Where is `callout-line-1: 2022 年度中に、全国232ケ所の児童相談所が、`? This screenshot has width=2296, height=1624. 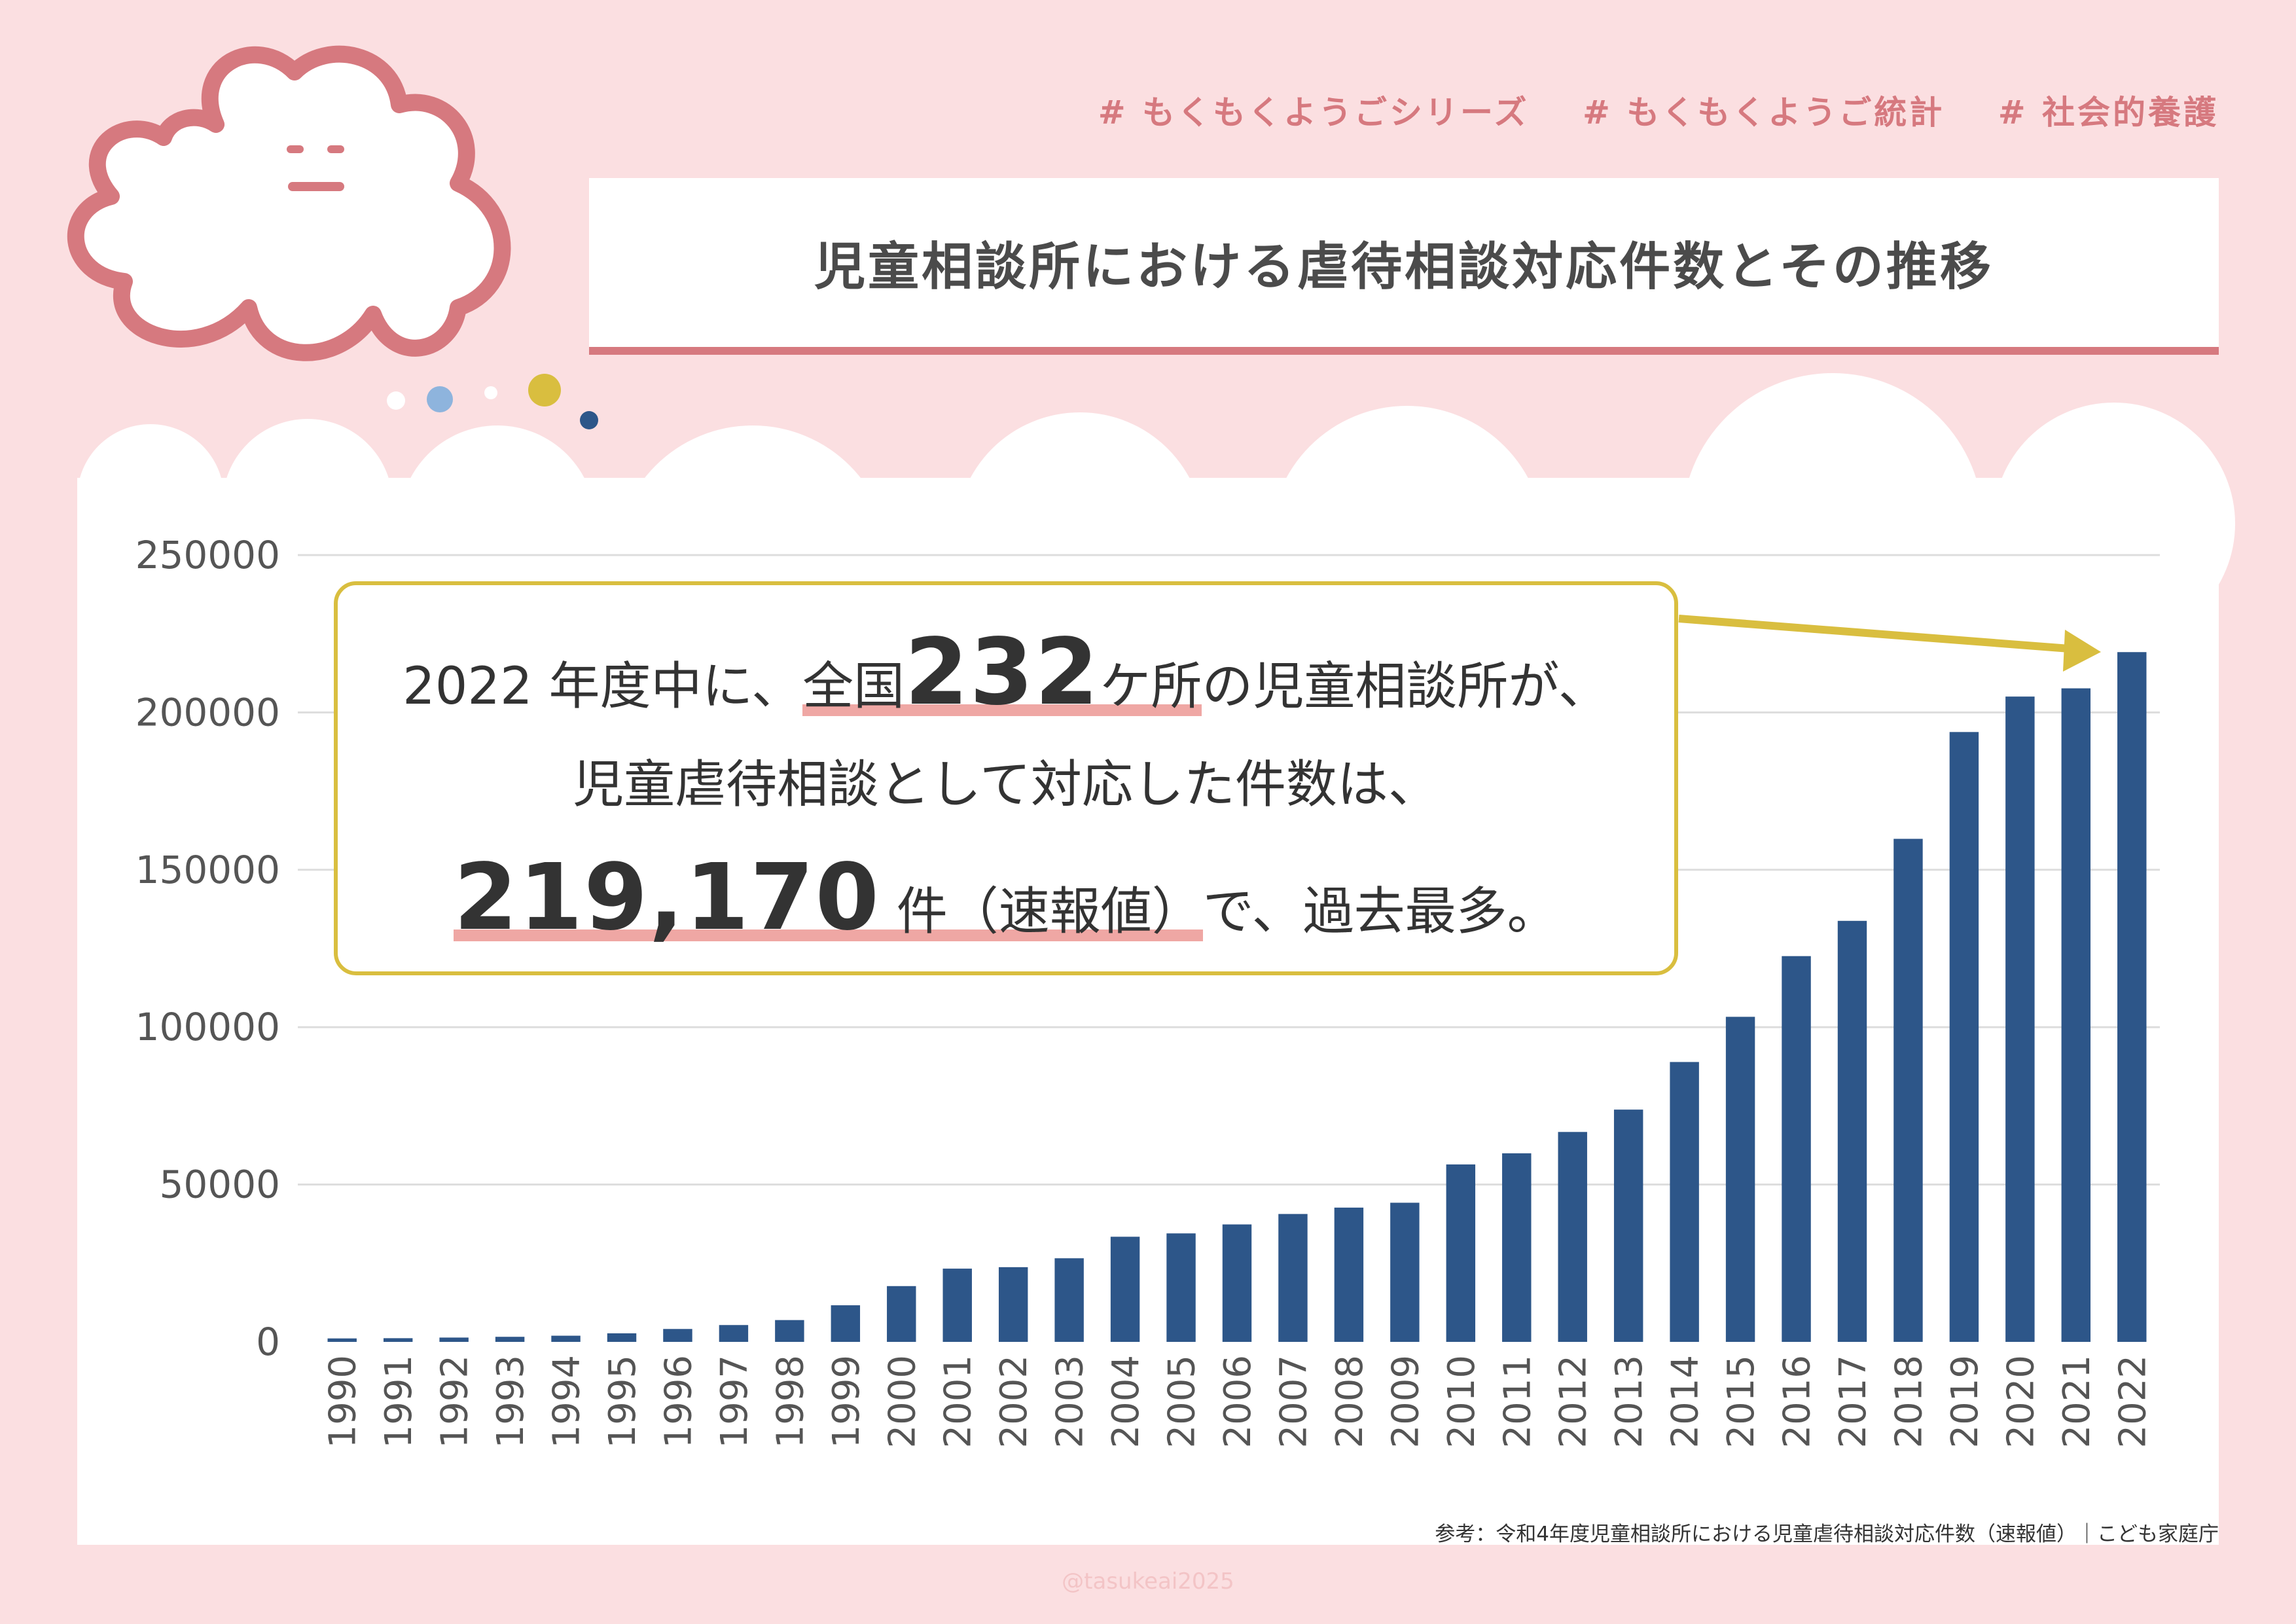
callout-line-1: 2022 年度中に、全国232ケ所の児童相談所が、 is located at coordinates (1006, 672).